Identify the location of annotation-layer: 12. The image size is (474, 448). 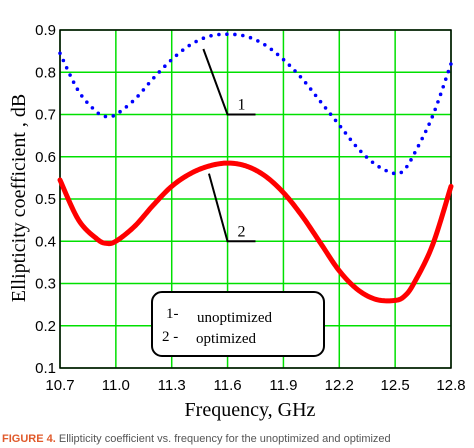
(229, 145).